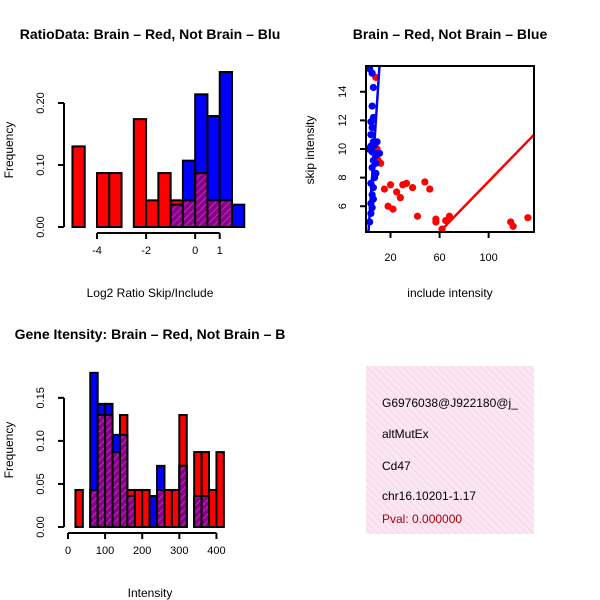 This screenshot has height=600, width=600. Describe the element at coordinates (422, 519) in the screenshot. I see `pval-text: Pval: 0.000000` at that location.